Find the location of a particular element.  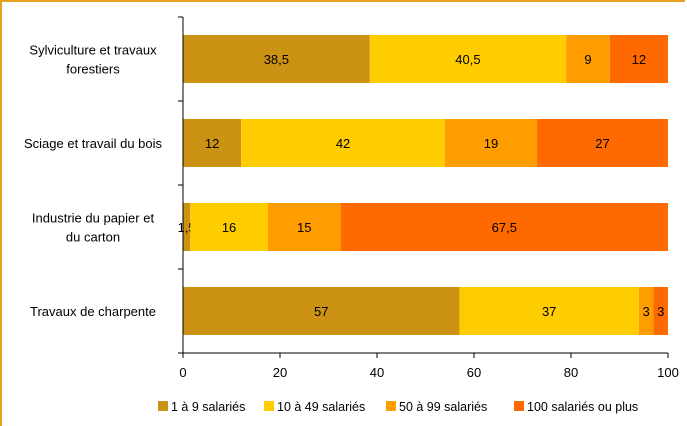

bar-label-2-2: 42 is located at coordinates (343, 143).